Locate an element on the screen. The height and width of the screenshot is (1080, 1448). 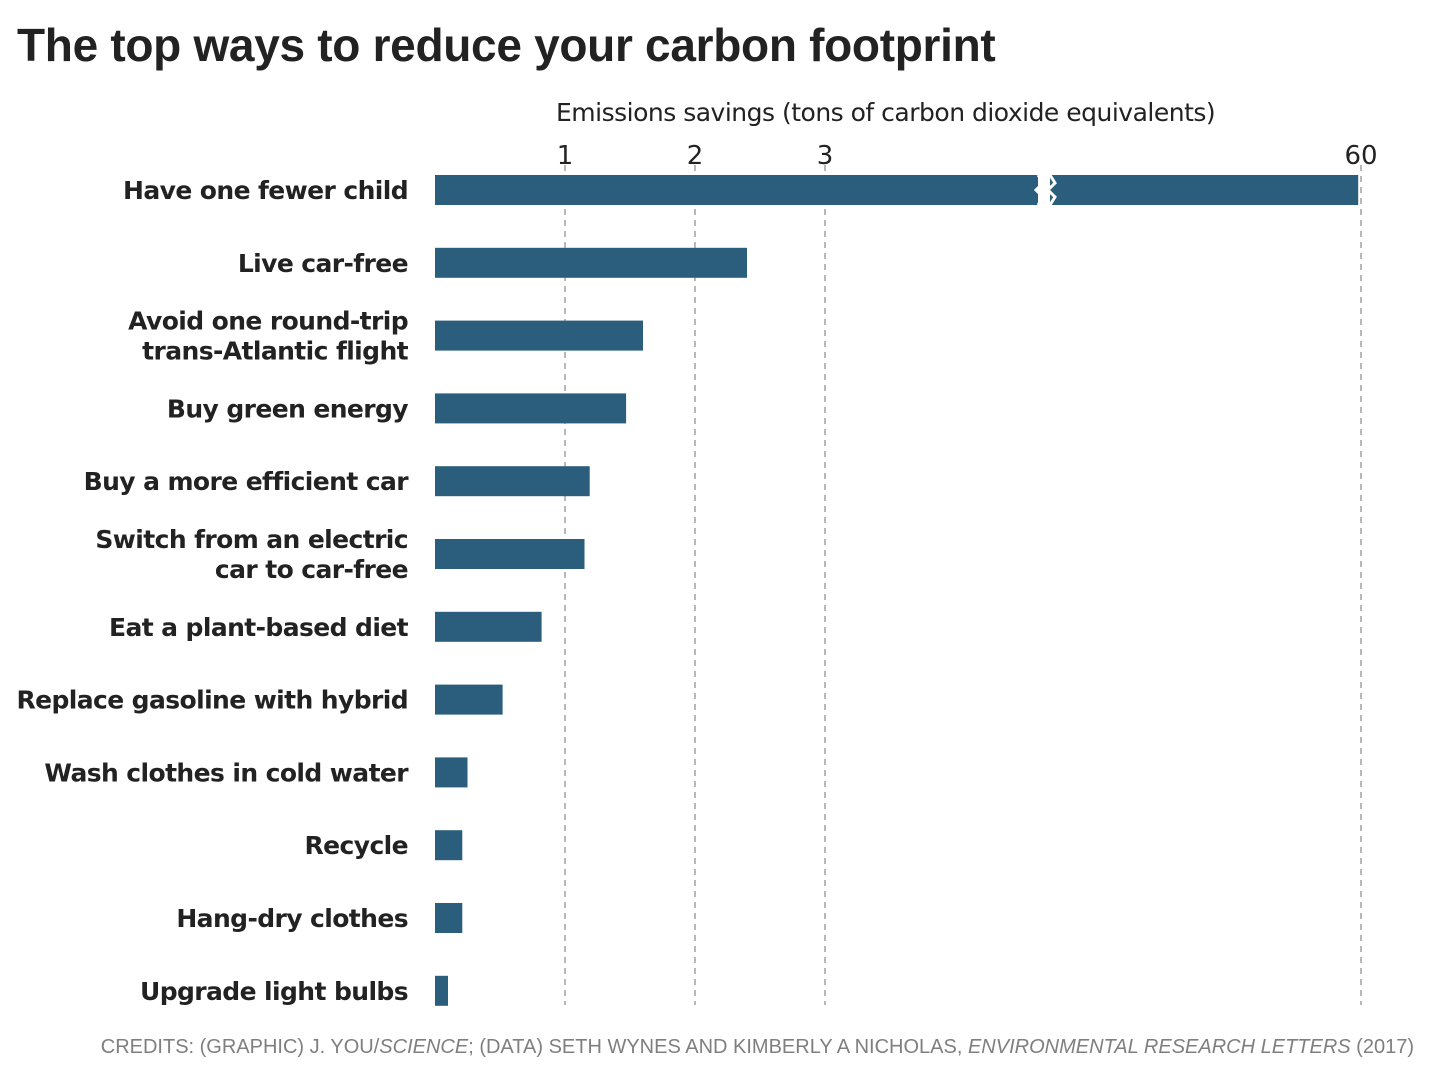
category-label: Recycle is located at coordinates (356, 845).